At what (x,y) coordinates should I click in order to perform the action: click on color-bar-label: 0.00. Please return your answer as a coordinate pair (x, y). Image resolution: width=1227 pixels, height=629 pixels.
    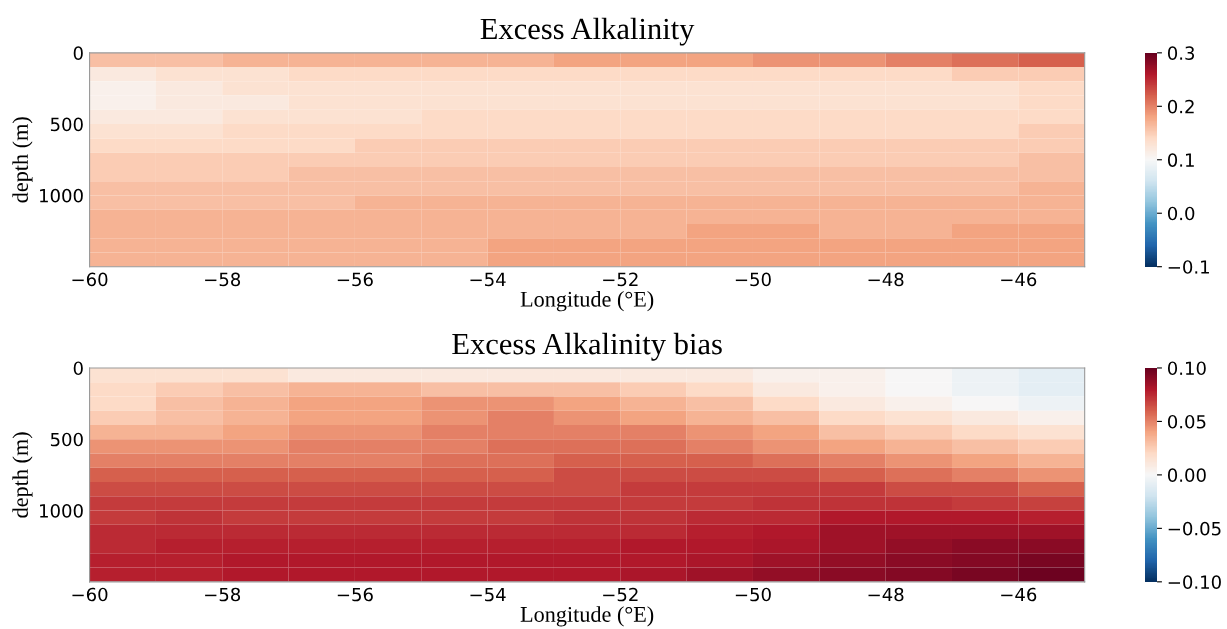
    Looking at the image, I should click on (1186, 475).